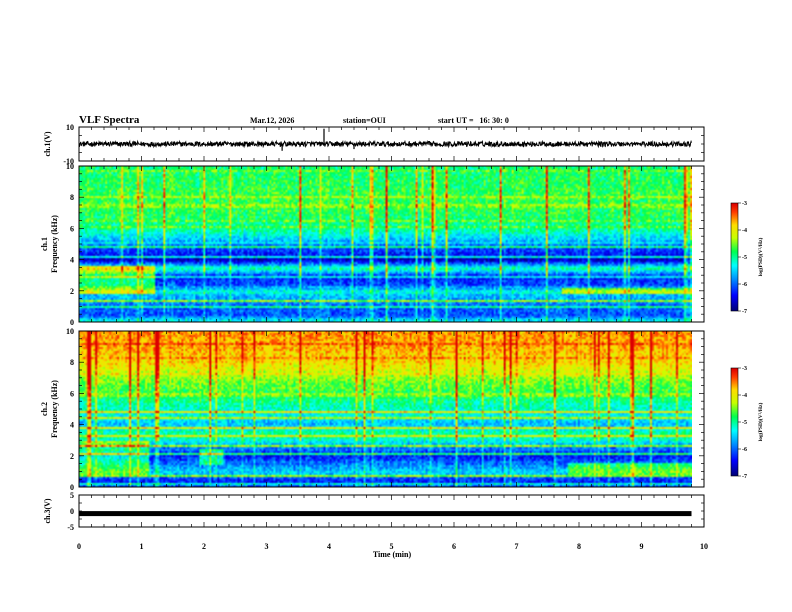 The height and width of the screenshot is (612, 792). What do you see at coordinates (517, 546) in the screenshot?
I see `x-tick-label: 7` at bounding box center [517, 546].